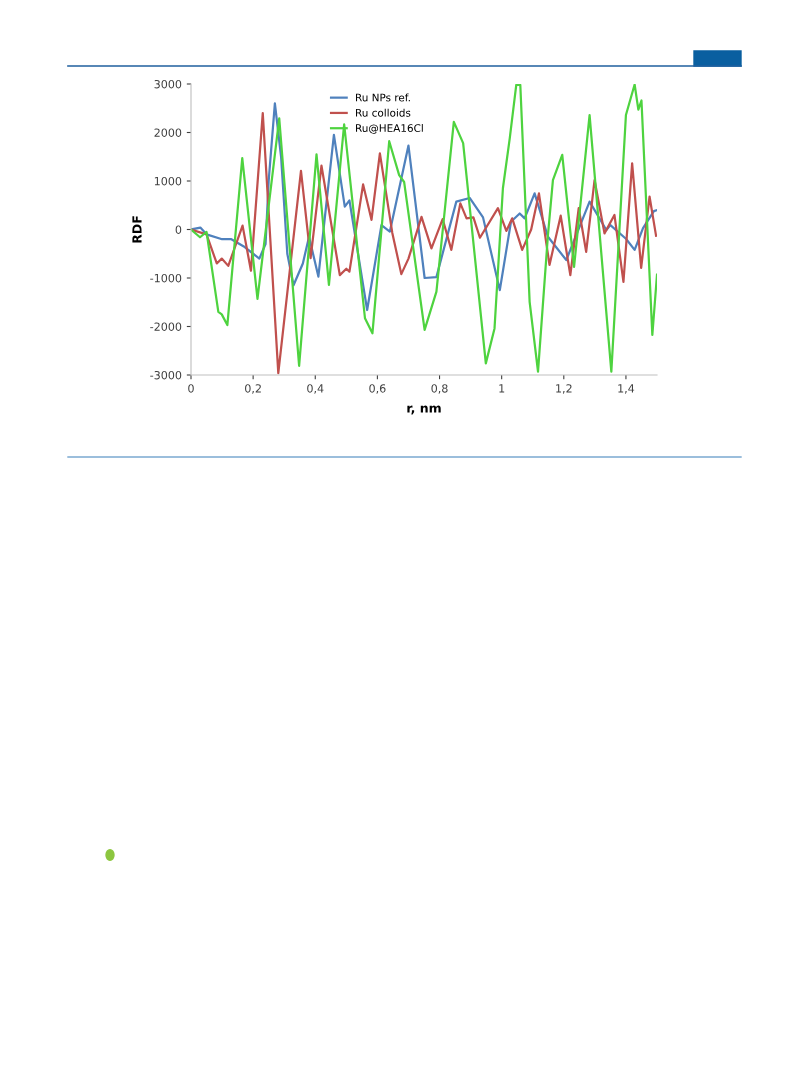  Describe the element at coordinates (315, 389) in the screenshot. I see `x-tick-label: 0,4` at that location.